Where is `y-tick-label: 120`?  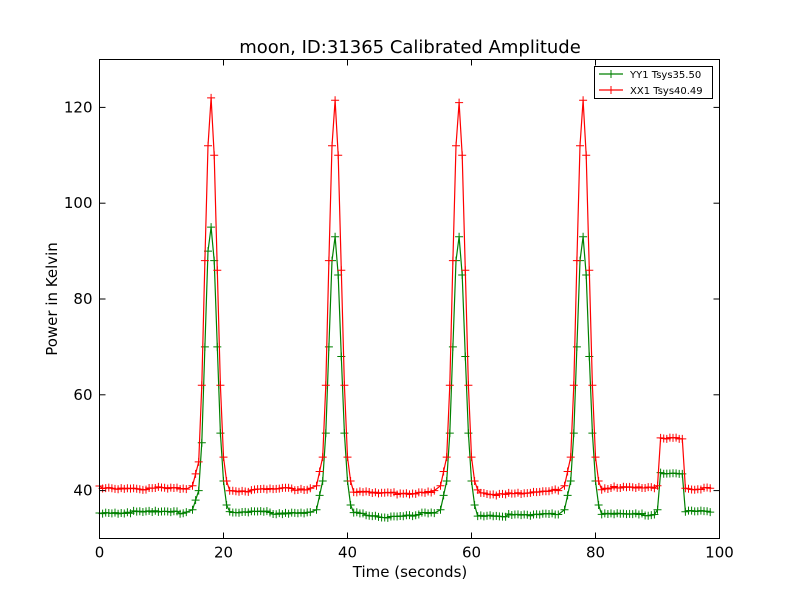 y-tick-label: 120 is located at coordinates (78, 107).